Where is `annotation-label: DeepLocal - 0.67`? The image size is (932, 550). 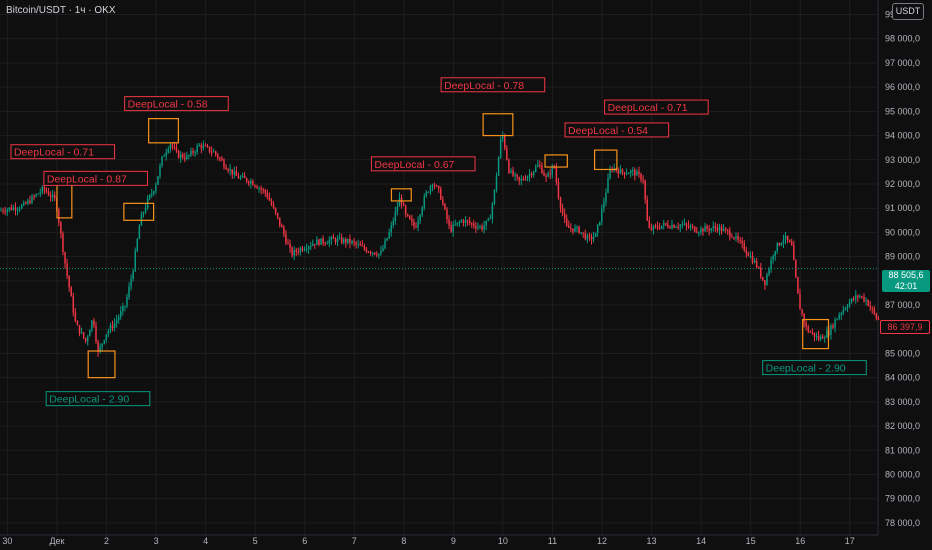
annotation-label: DeepLocal - 0.67 is located at coordinates (423, 164).